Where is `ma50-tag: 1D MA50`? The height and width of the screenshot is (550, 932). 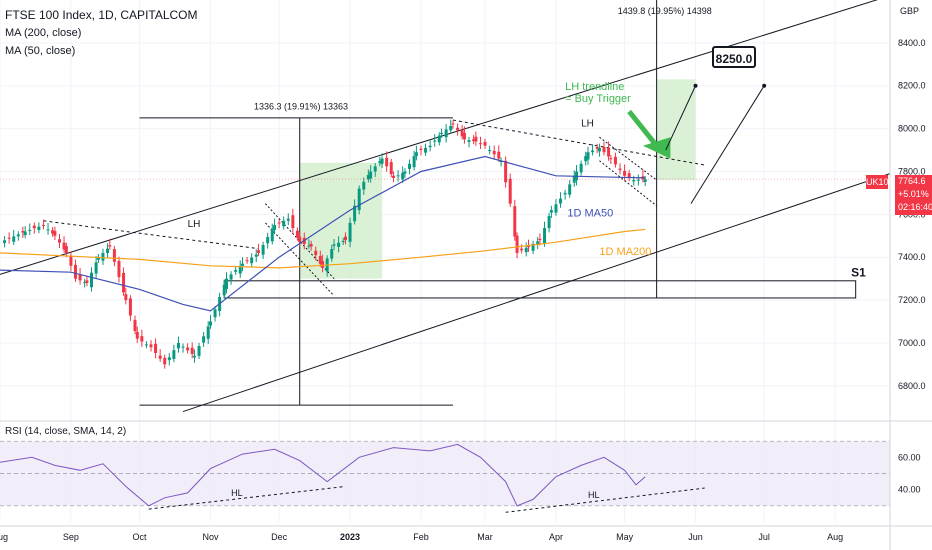
ma50-tag: 1D MA50 is located at coordinates (590, 214).